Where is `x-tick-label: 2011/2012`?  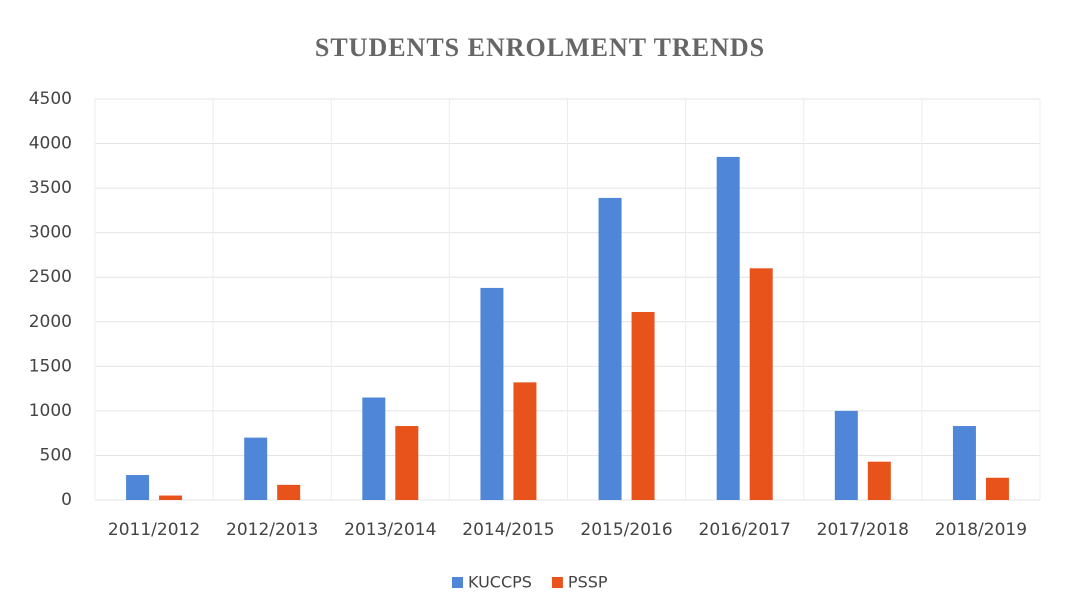 x-tick-label: 2011/2012 is located at coordinates (154, 530).